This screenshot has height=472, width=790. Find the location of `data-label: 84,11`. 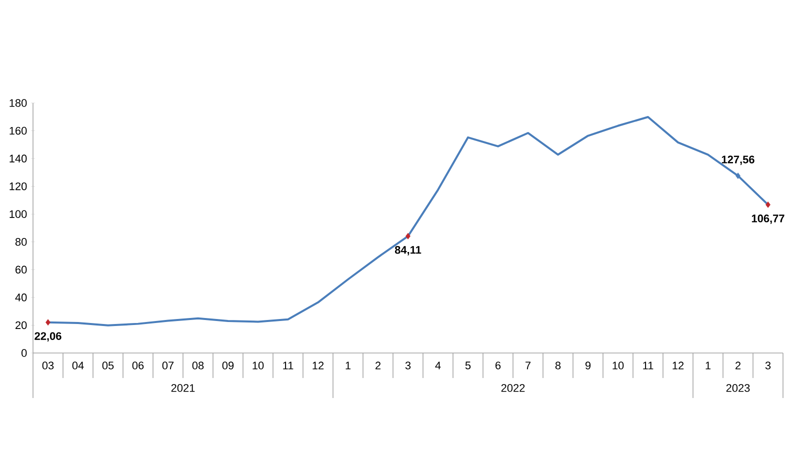

data-label: 84,11 is located at coordinates (408, 251).